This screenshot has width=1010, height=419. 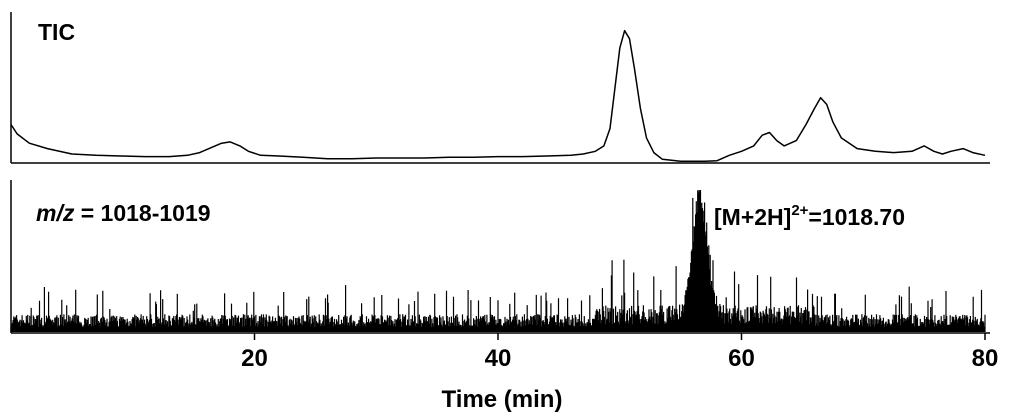 I want to click on x-tick-label-80: 80, so click(x=985, y=358).